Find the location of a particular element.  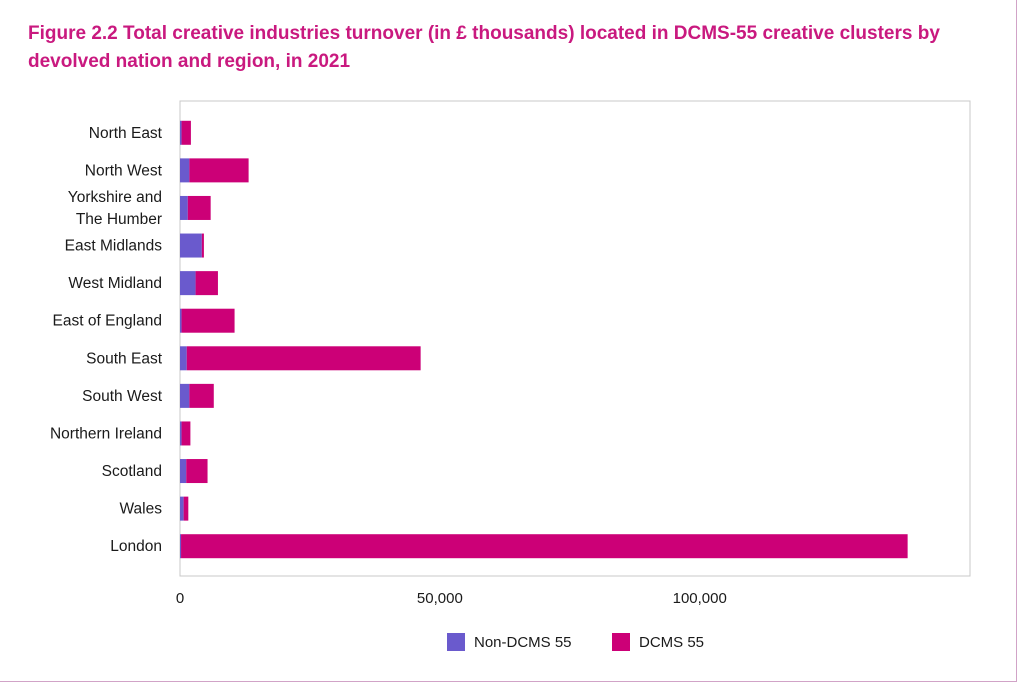

x-tick-label: 0 is located at coordinates (180, 598).